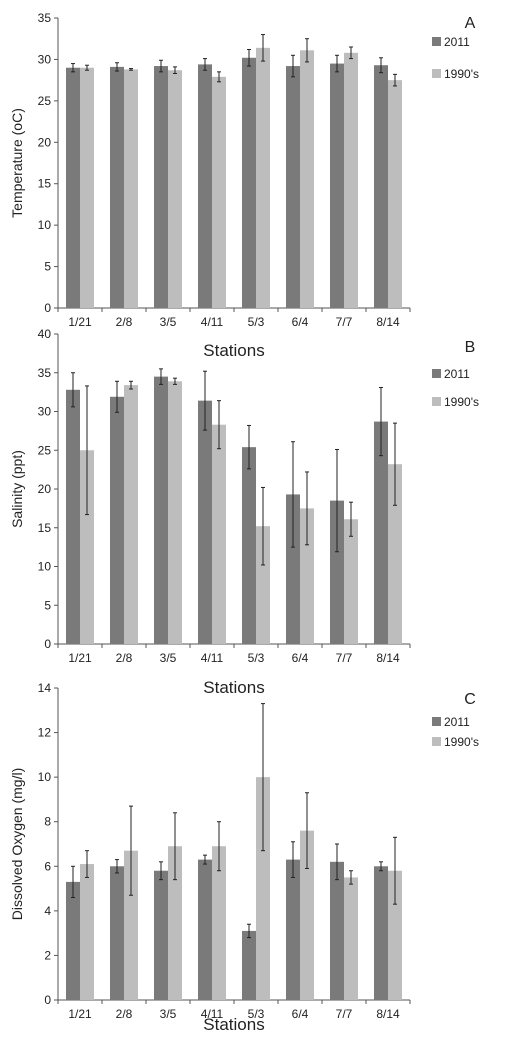 The width and height of the screenshot is (506, 1042). What do you see at coordinates (47, 822) in the screenshot?
I see `y-tick-label: 8` at bounding box center [47, 822].